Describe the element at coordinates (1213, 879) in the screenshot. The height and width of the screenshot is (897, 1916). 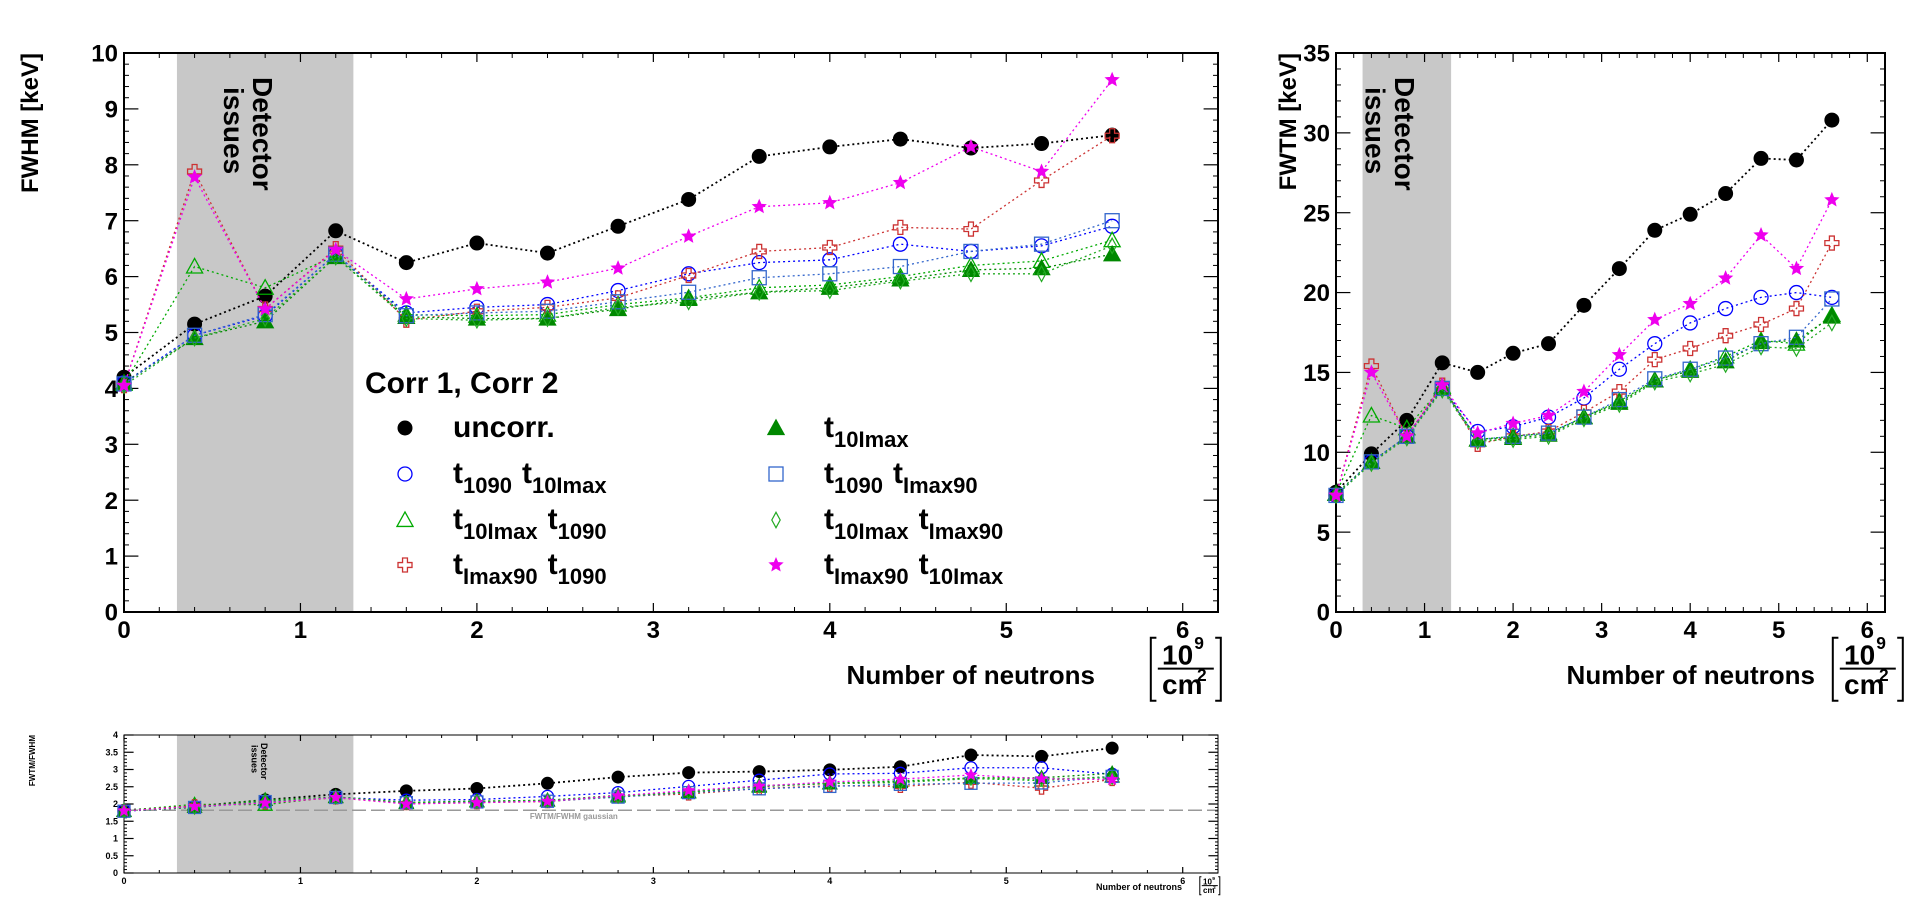
I see `unit-exponent: 9` at that location.